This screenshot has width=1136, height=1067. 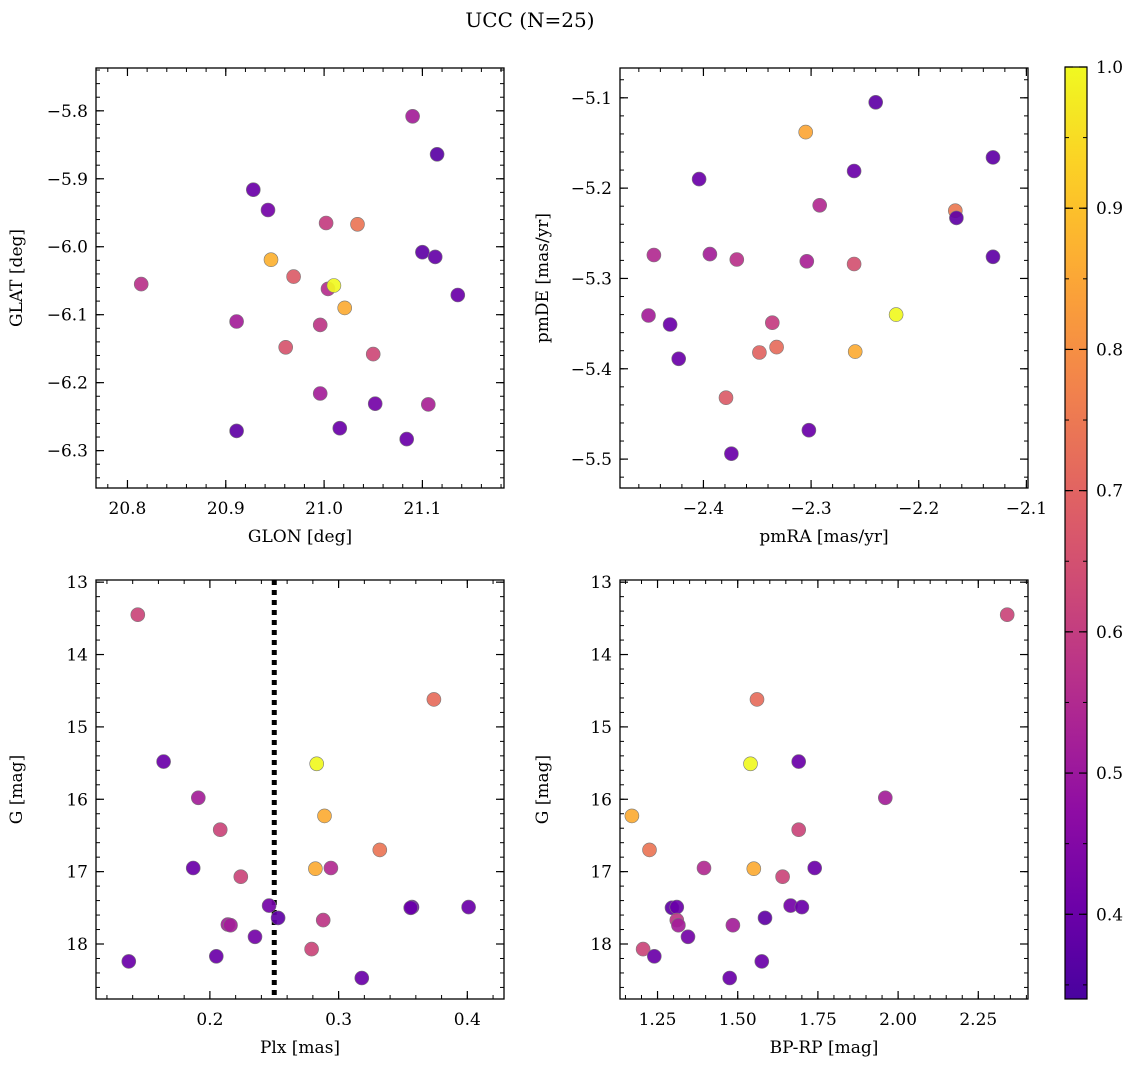 What do you see at coordinates (67, 452) in the screenshot?
I see `y-tick-label: −6.3` at bounding box center [67, 452].